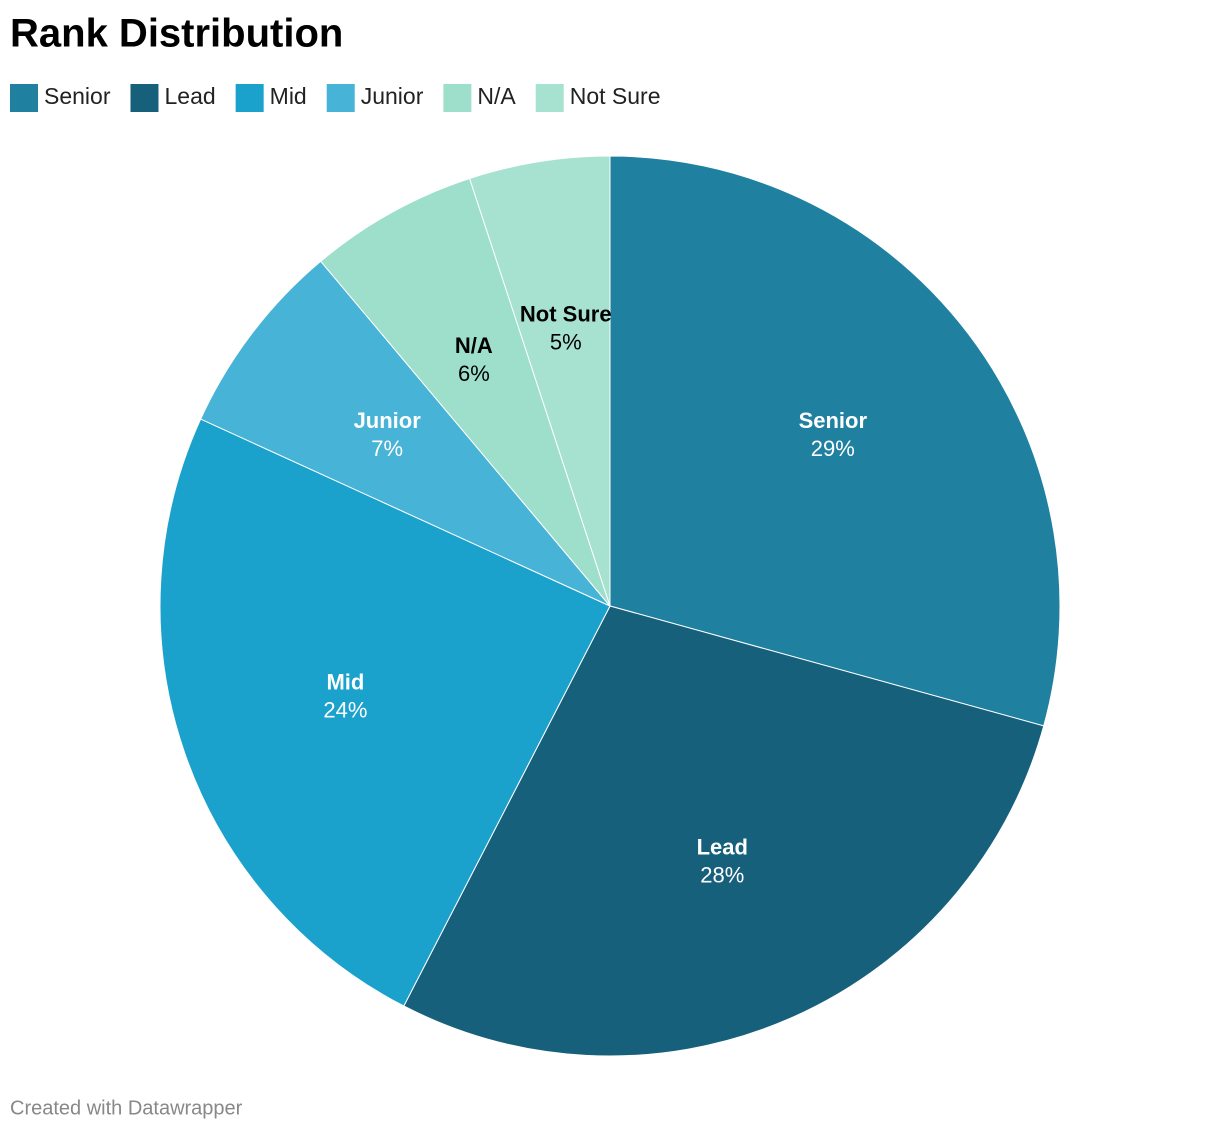  What do you see at coordinates (474, 373) in the screenshot?
I see `slice-value: 6%` at bounding box center [474, 373].